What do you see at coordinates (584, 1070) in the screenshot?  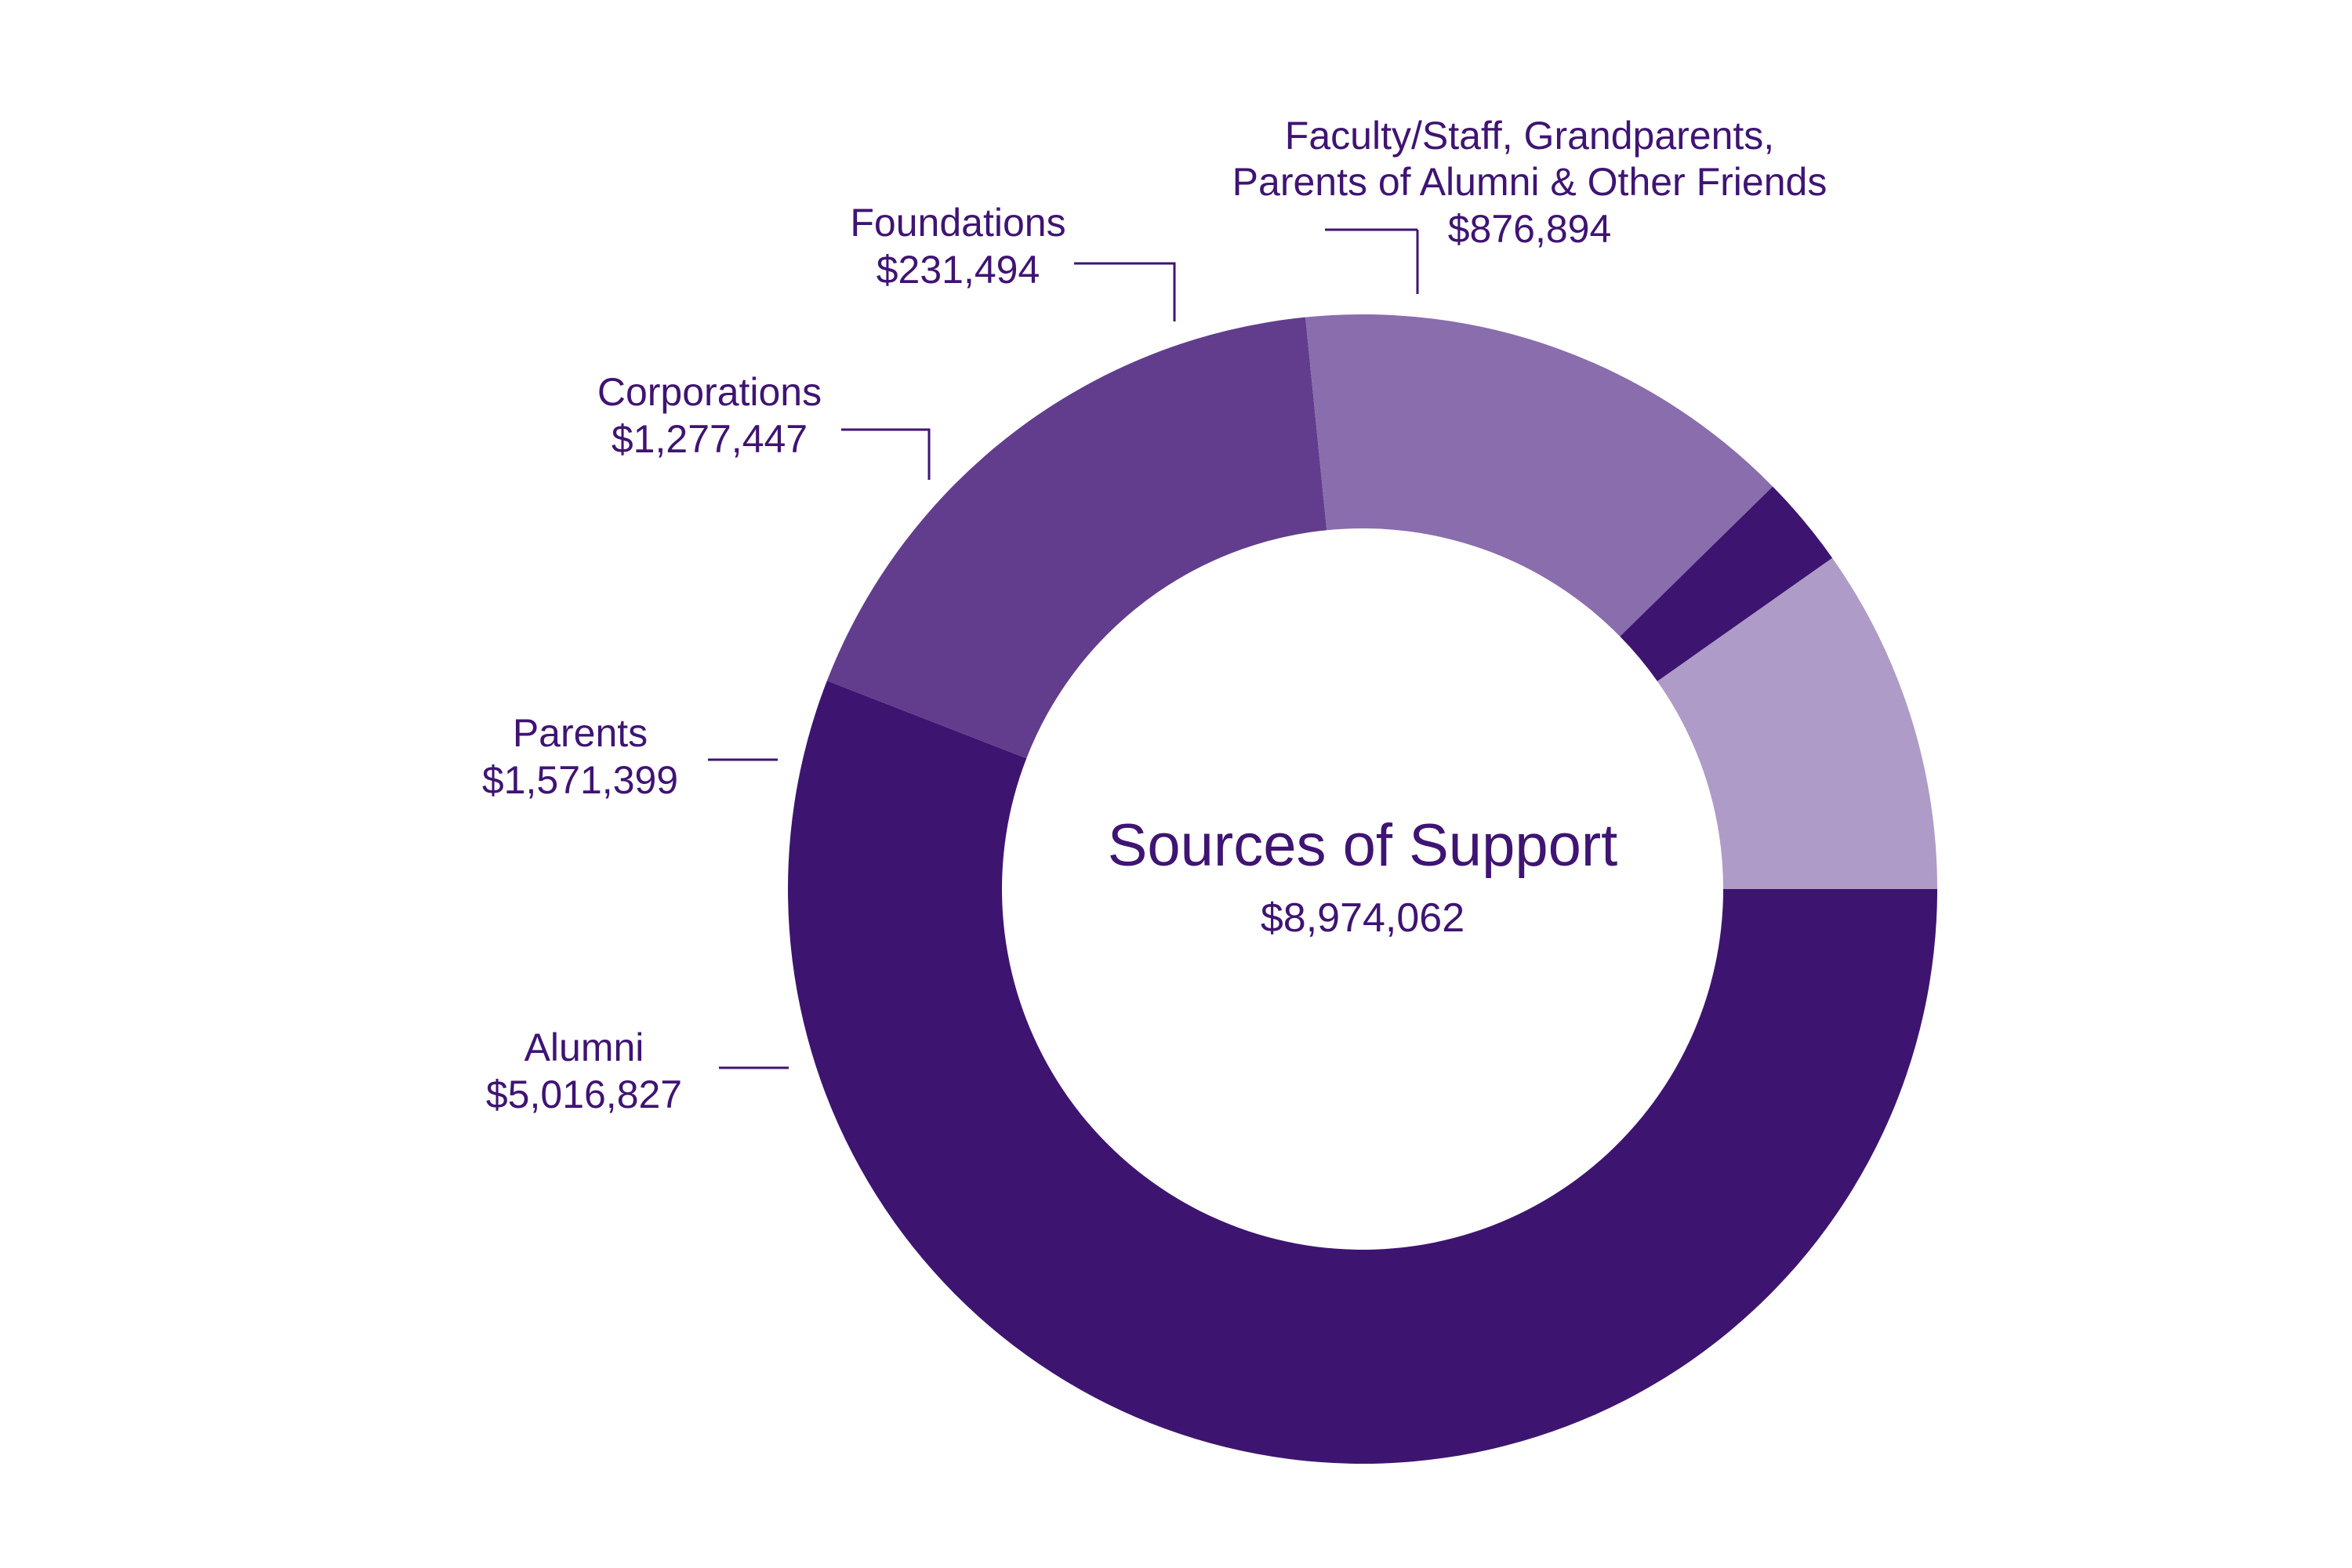 I see `label-alumni: Alumni $5,016,827` at bounding box center [584, 1070].